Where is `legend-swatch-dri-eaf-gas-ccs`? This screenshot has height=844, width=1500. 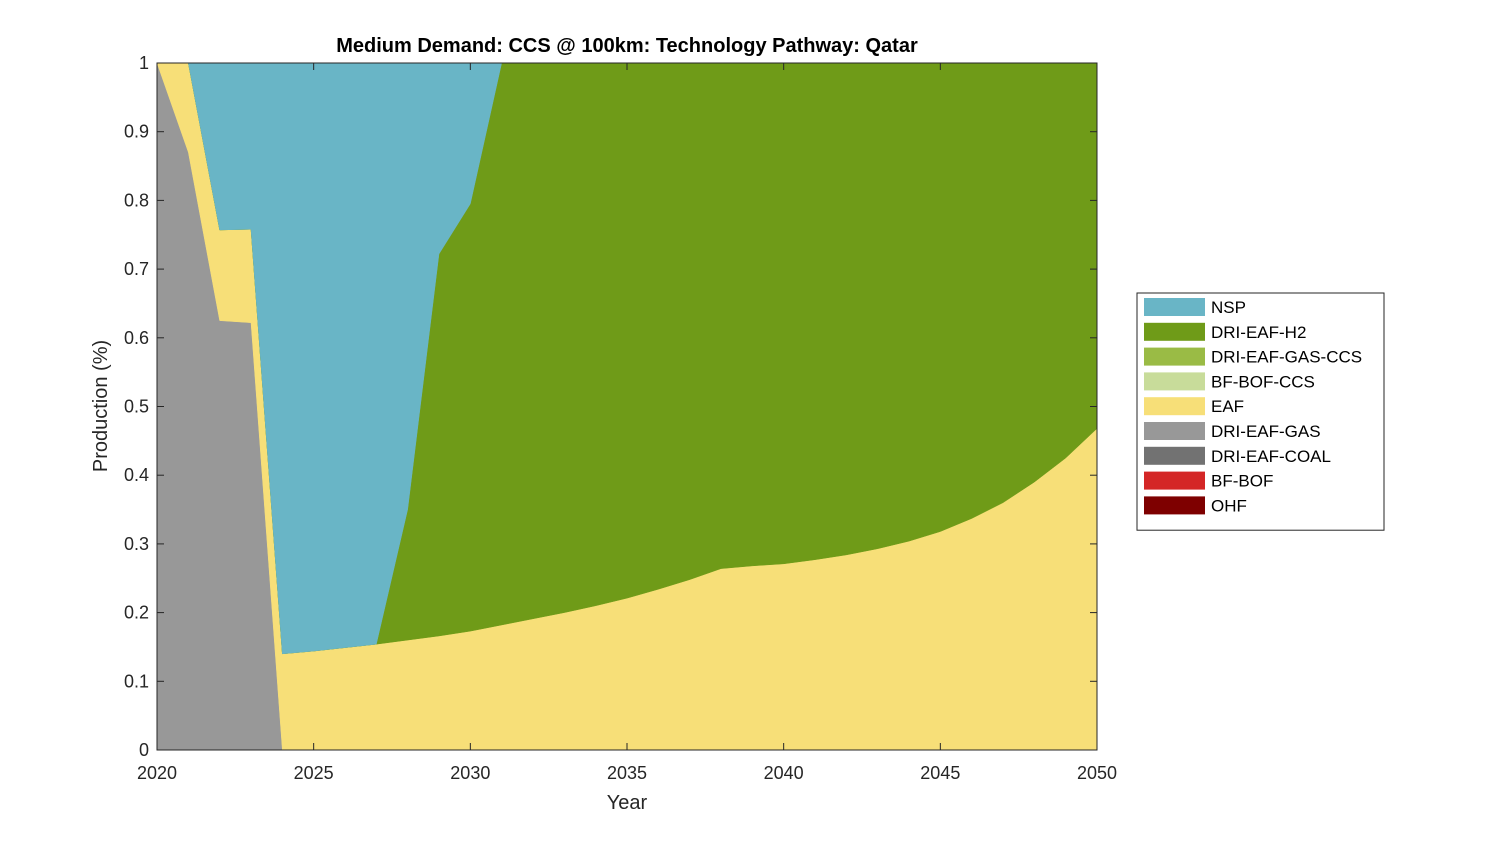
legend-swatch-dri-eaf-gas-ccs is located at coordinates (1174, 356).